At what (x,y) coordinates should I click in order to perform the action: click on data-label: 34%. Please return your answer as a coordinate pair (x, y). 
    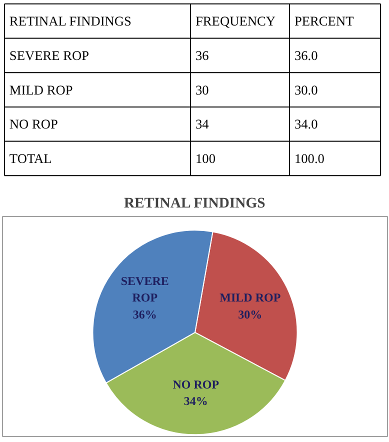
    Looking at the image, I should click on (196, 401).